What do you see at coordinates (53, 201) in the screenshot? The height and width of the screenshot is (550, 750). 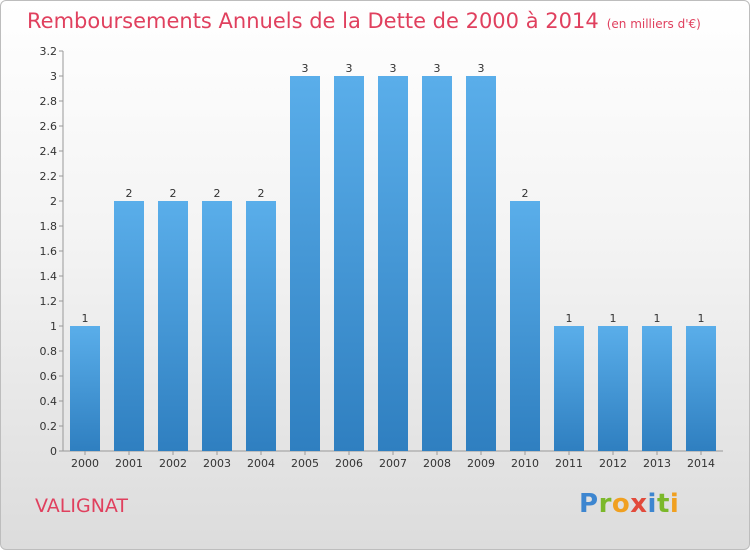 I see `y-tick-label: 2` at bounding box center [53, 201].